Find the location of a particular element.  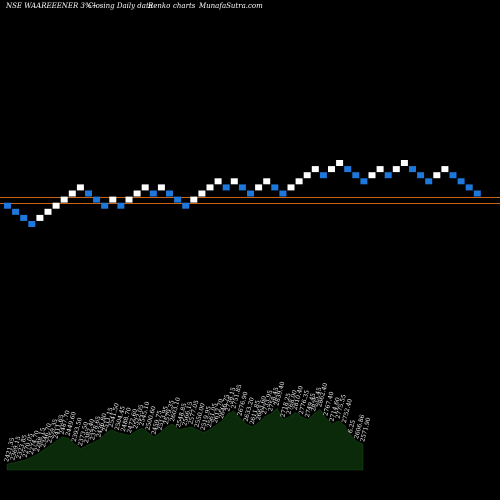

renko-bricks is located at coordinates (242, 193).